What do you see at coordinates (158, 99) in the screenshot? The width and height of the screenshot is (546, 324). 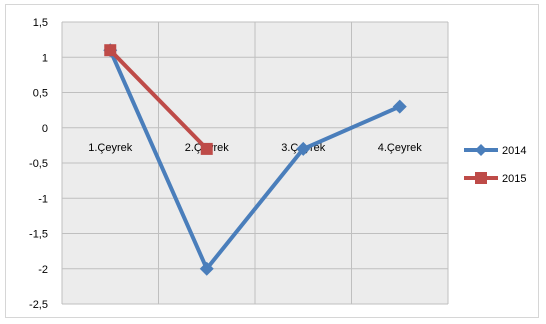 I see `series-line-2015` at bounding box center [158, 99].